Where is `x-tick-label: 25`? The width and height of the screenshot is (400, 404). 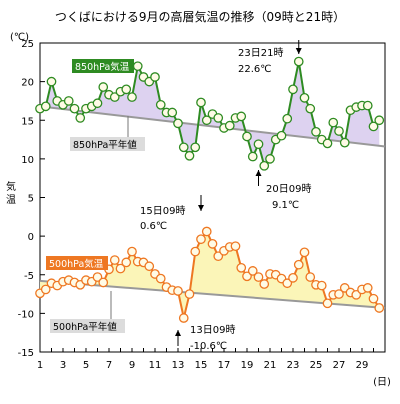
x-tick-label: 25 is located at coordinates (316, 365).